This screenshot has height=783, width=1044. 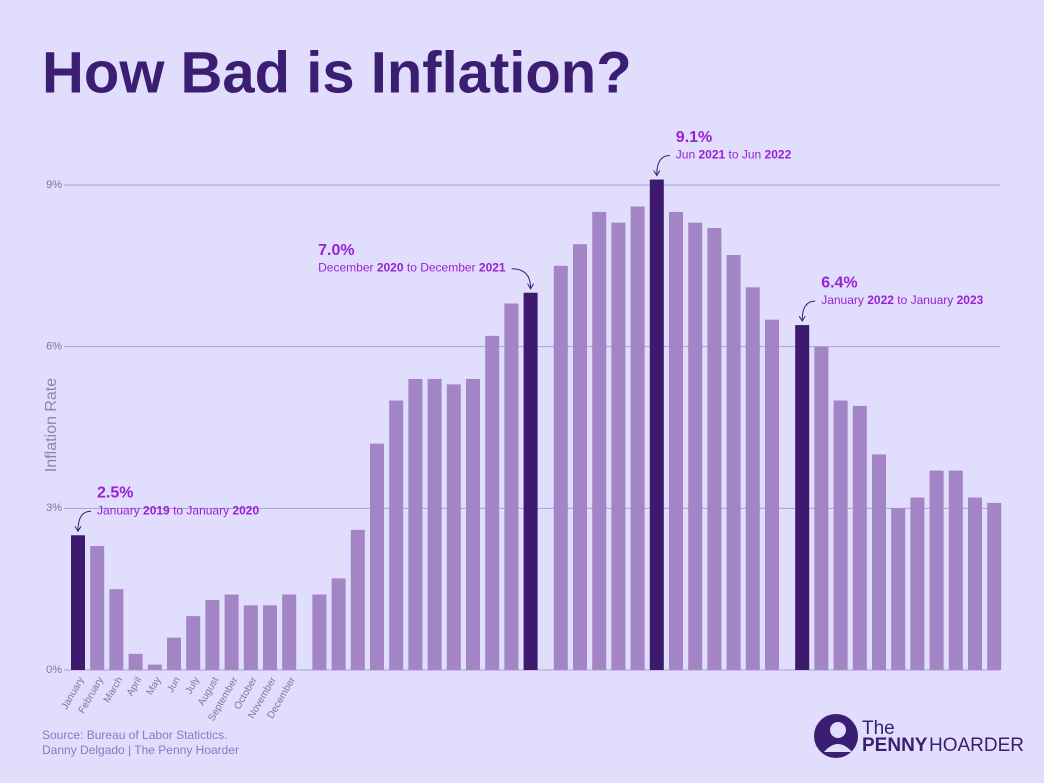 What do you see at coordinates (838, 730) in the screenshot?
I see `logo-icon-head` at bounding box center [838, 730].